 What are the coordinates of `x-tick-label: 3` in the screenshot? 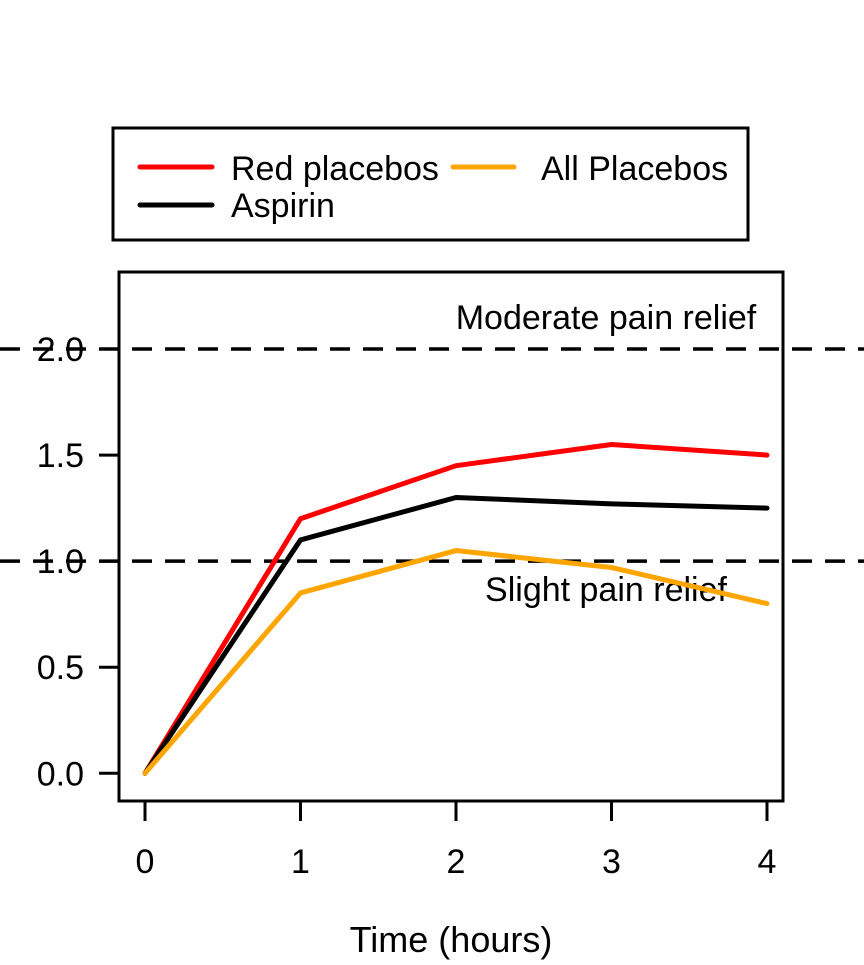 It's located at (611, 862).